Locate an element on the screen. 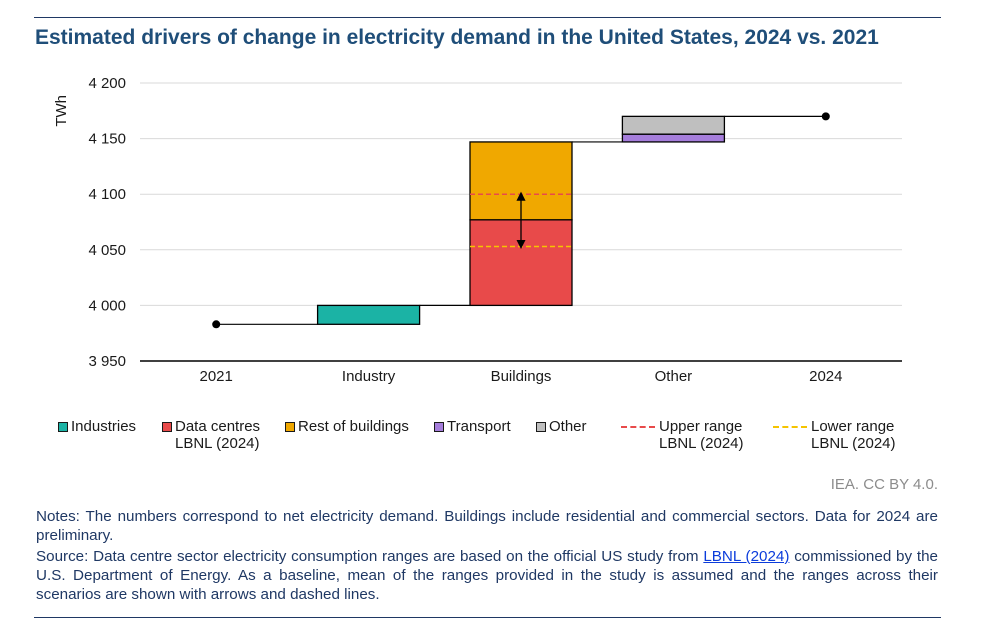 Image resolution: width=1000 pixels, height=636 pixels. end-point-2024 is located at coordinates (825, 116).